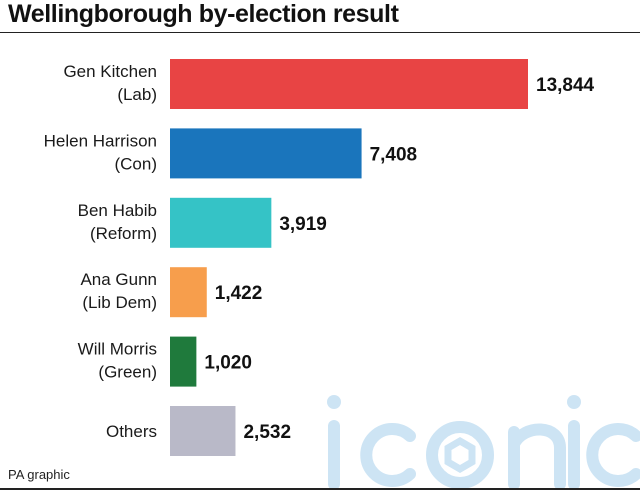 This screenshot has width=640, height=491. What do you see at coordinates (137, 94) in the screenshot?
I see `category-label-line: (Lab)` at bounding box center [137, 94].